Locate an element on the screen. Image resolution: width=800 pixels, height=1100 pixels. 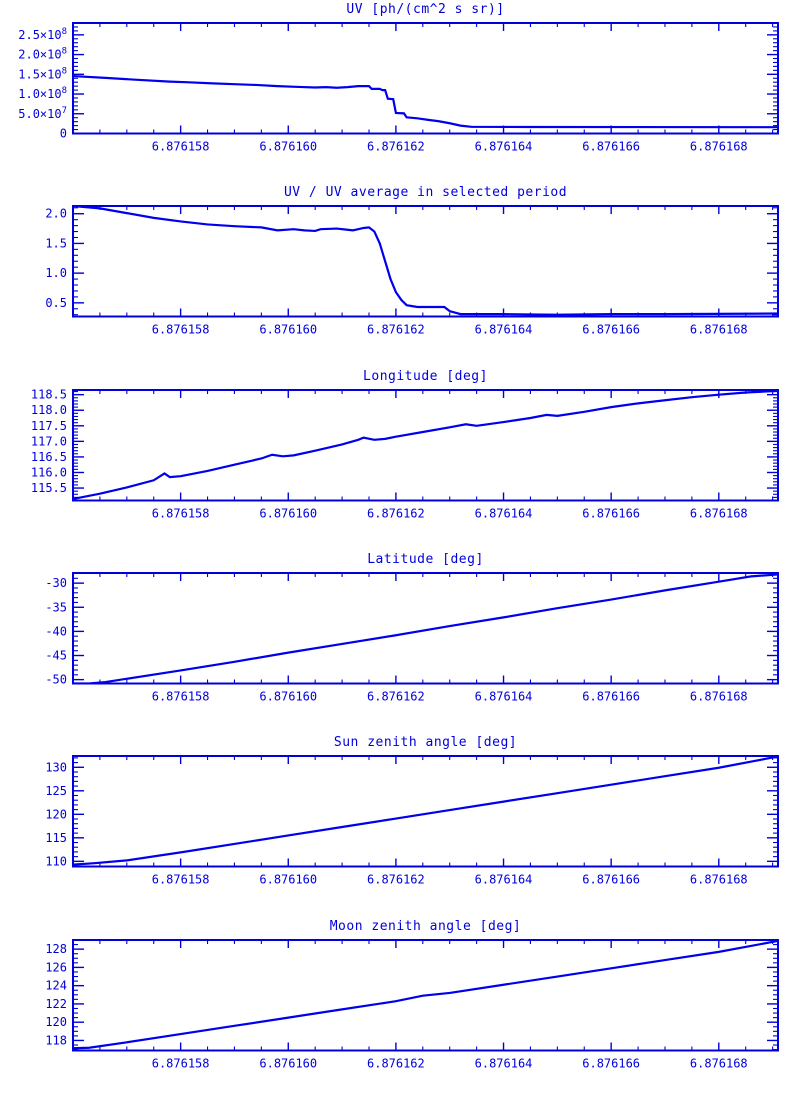
svg-text: 124 is located at coordinates (56, 985).